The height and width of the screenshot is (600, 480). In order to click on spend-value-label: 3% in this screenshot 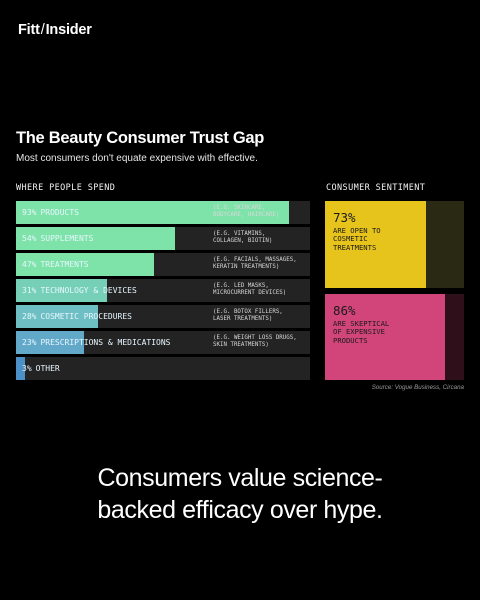, I will do `click(27, 368)`.